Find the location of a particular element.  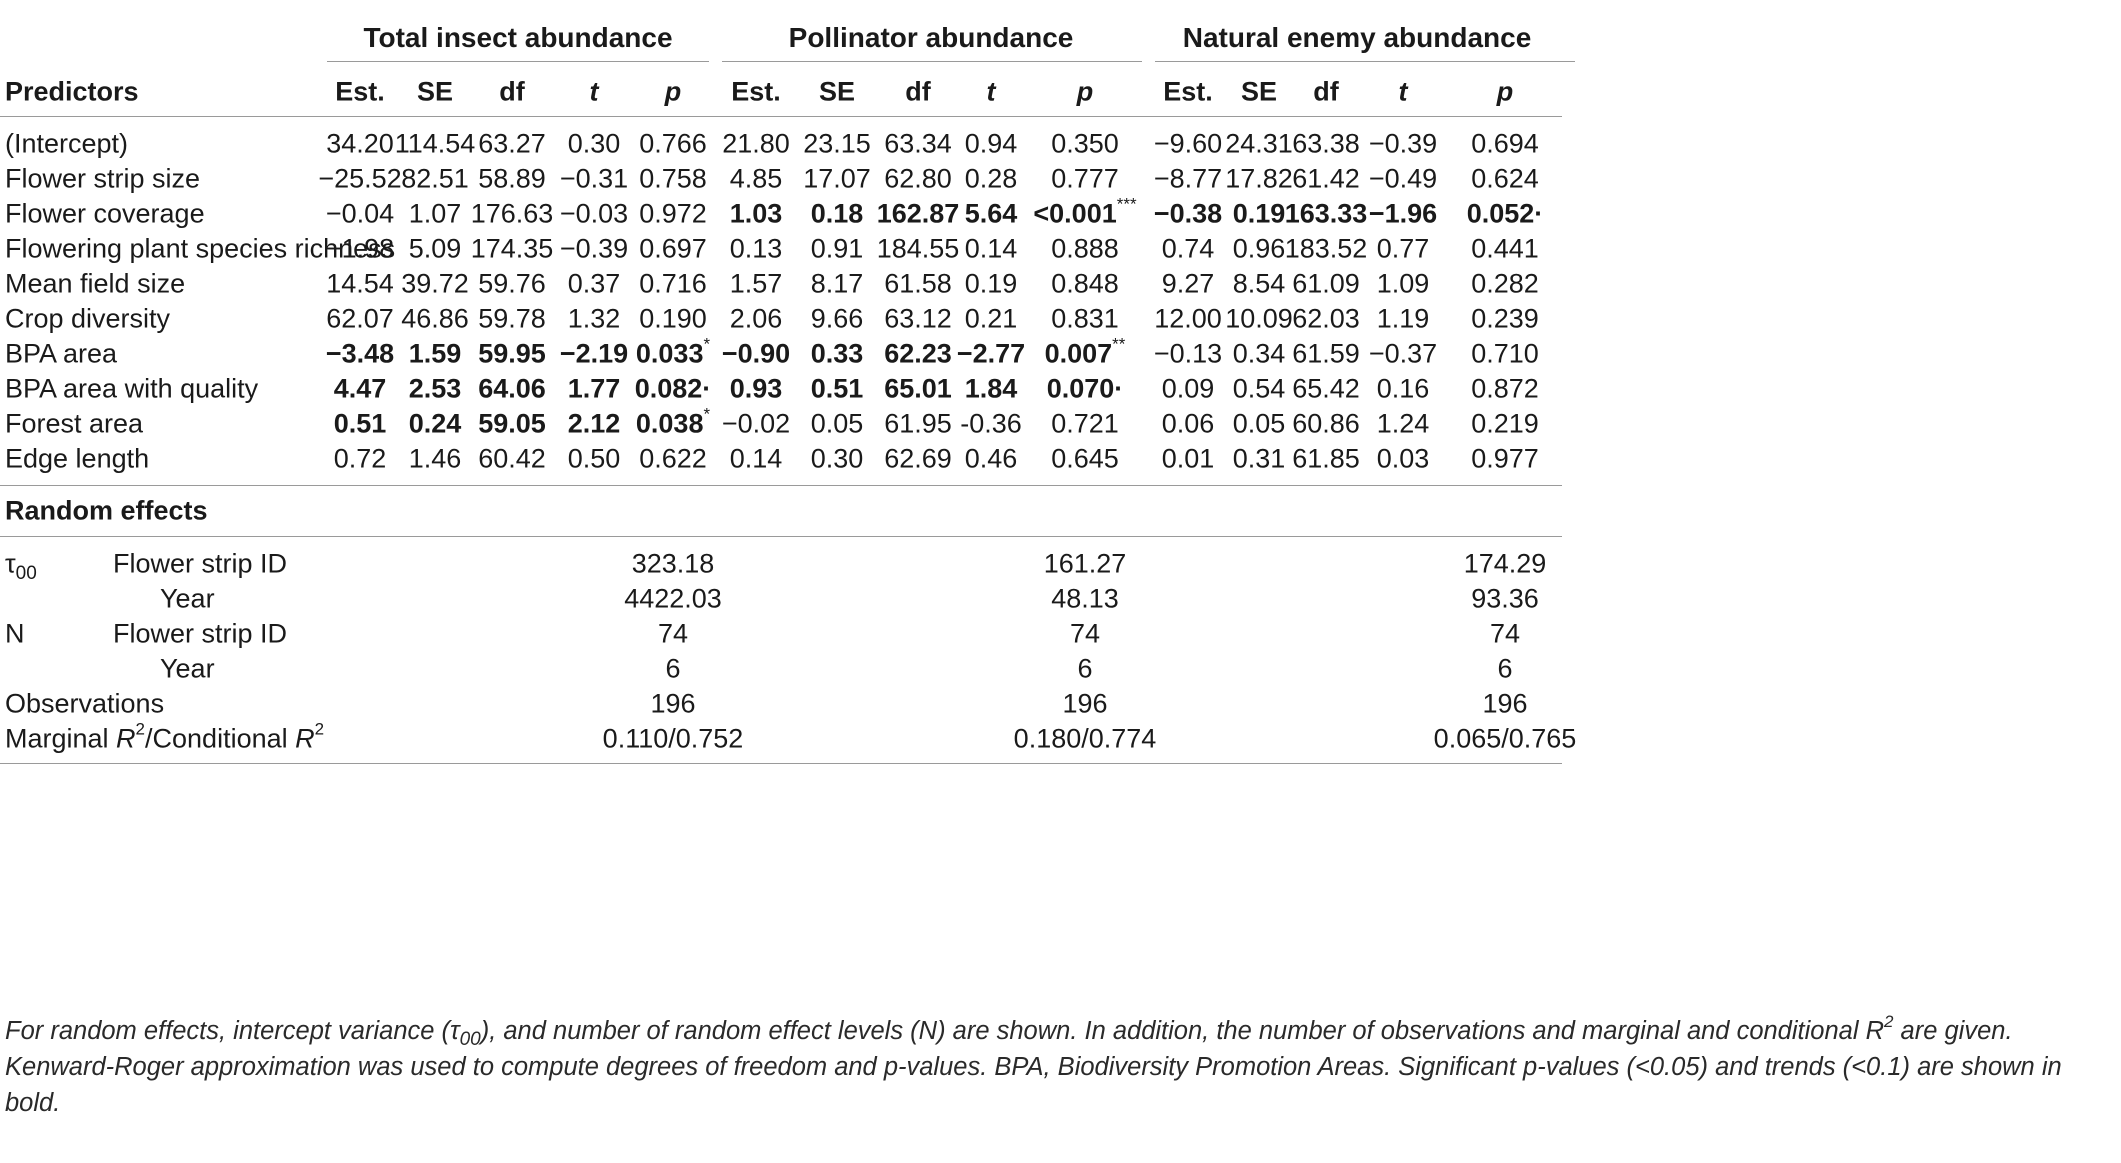

table-cell: 61.58 is located at coordinates (918, 283).